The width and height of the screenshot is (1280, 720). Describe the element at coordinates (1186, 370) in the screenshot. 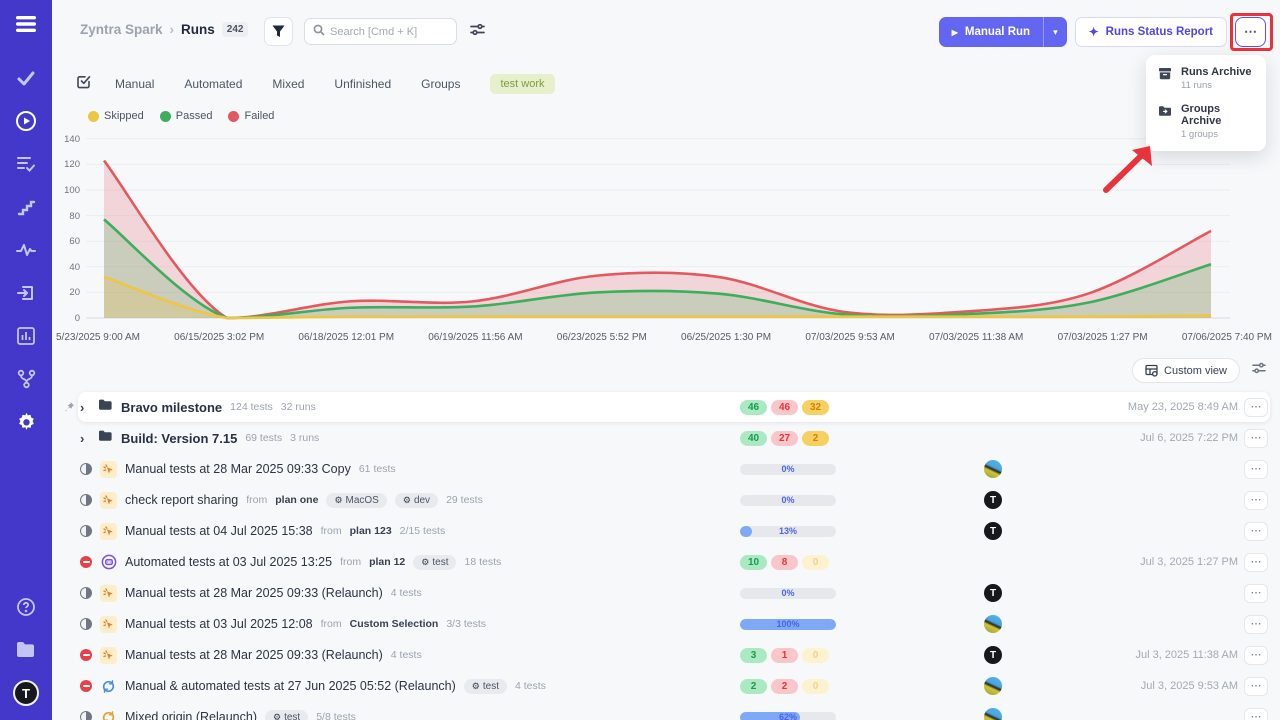

I see `custom-view-button: Custom view` at that location.